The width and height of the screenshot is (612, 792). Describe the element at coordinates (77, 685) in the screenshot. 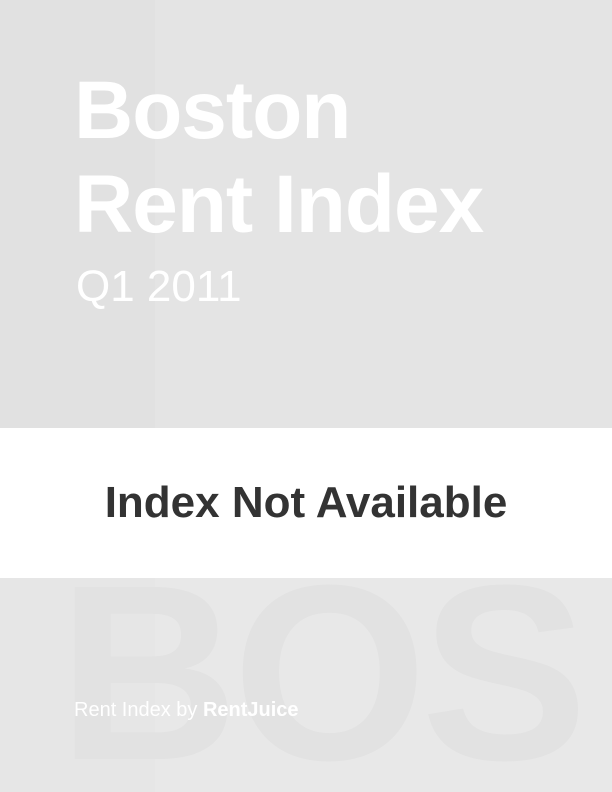

I see `cover-left-strip-bottom` at that location.